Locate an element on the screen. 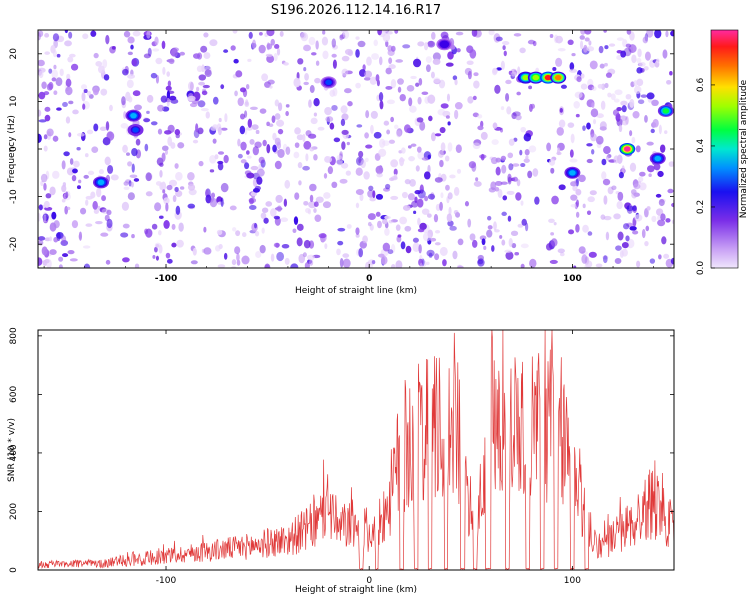 The width and height of the screenshot is (750, 600). figure-title: S196.2026.112.14.16.R17 is located at coordinates (356, 10).